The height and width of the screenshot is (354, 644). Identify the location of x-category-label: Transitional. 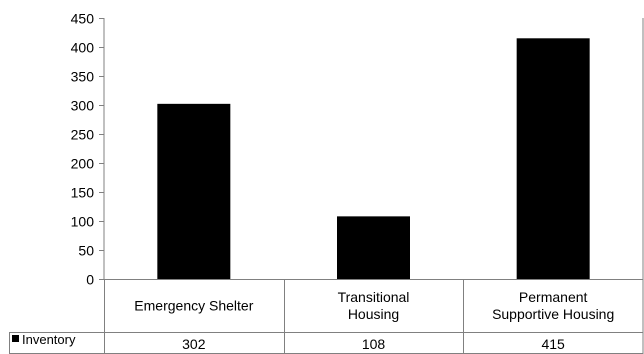
(374, 297).